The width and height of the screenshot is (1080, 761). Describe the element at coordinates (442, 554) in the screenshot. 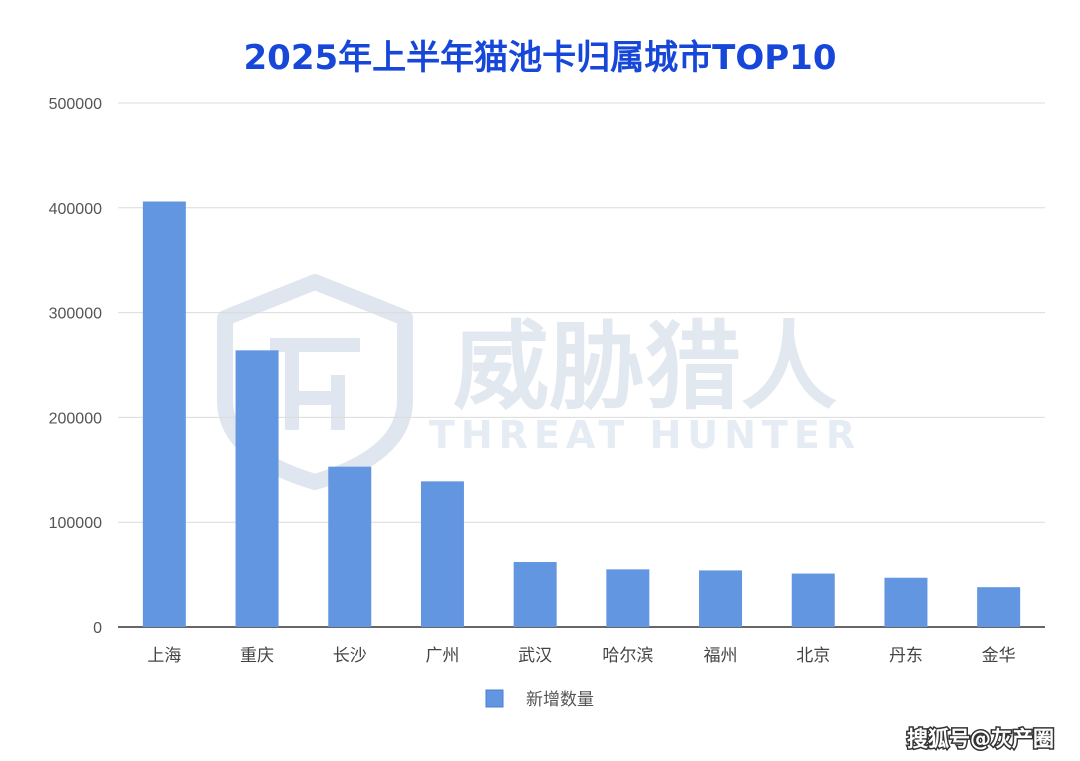

I see `bar-广州` at that location.